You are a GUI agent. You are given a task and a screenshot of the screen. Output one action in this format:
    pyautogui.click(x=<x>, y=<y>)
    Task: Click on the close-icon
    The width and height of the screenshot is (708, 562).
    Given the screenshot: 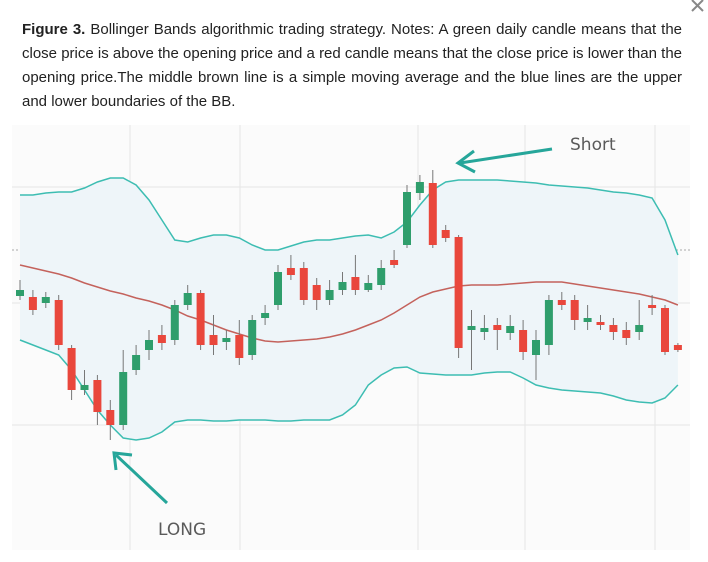 What is the action you would take?
    pyautogui.click(x=697, y=6)
    